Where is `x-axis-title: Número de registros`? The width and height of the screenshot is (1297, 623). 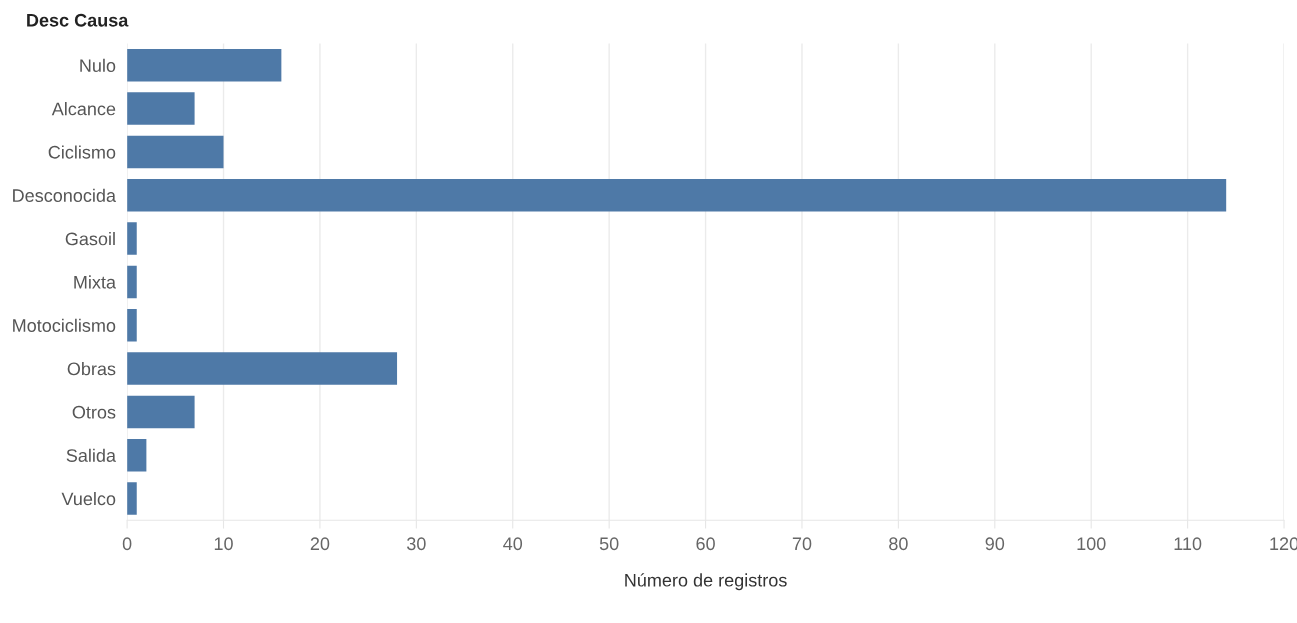 x-axis-title: Número de registros is located at coordinates (706, 582).